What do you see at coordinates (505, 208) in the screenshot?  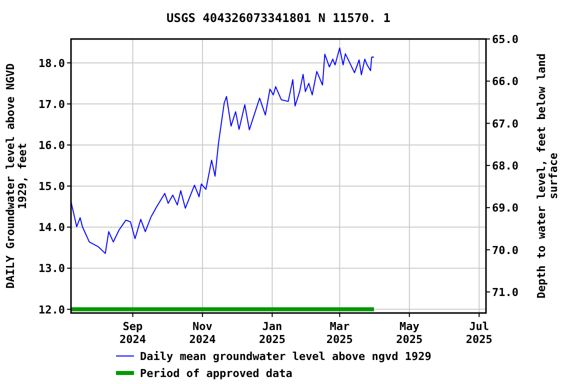 I see `y2-tick-label: 69.0` at bounding box center [505, 208].